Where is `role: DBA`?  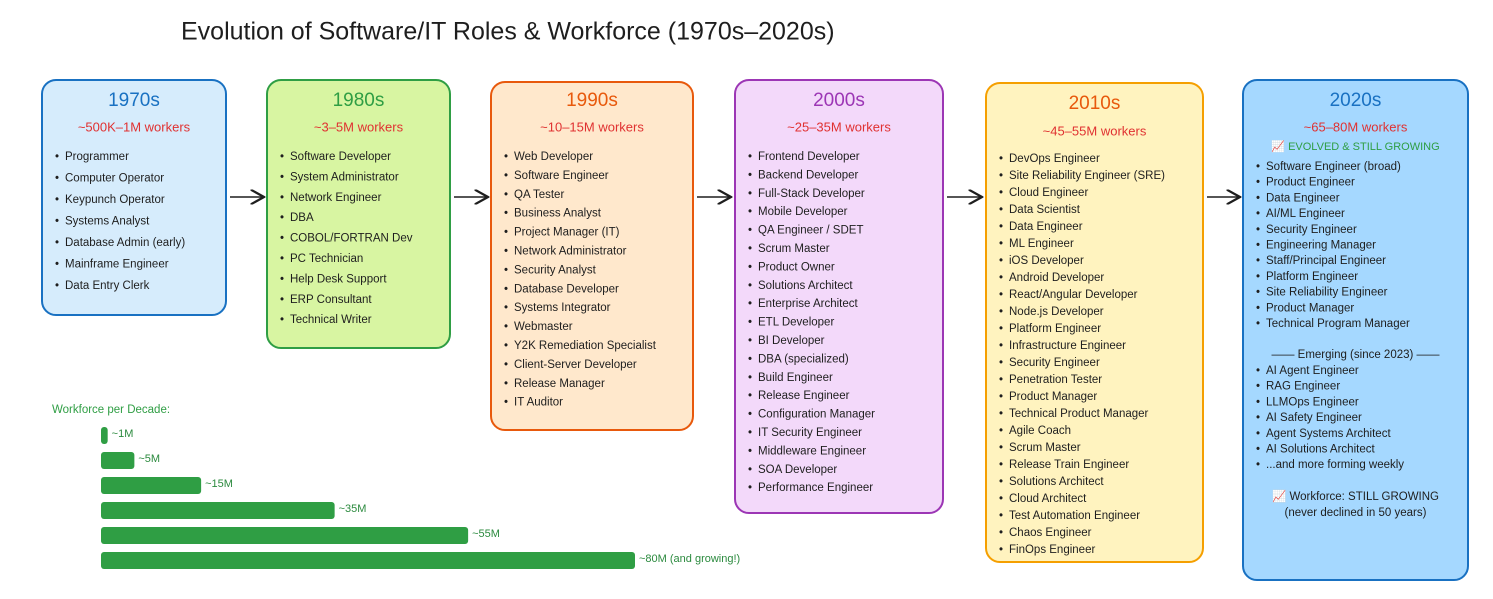 role: DBA is located at coordinates (302, 218).